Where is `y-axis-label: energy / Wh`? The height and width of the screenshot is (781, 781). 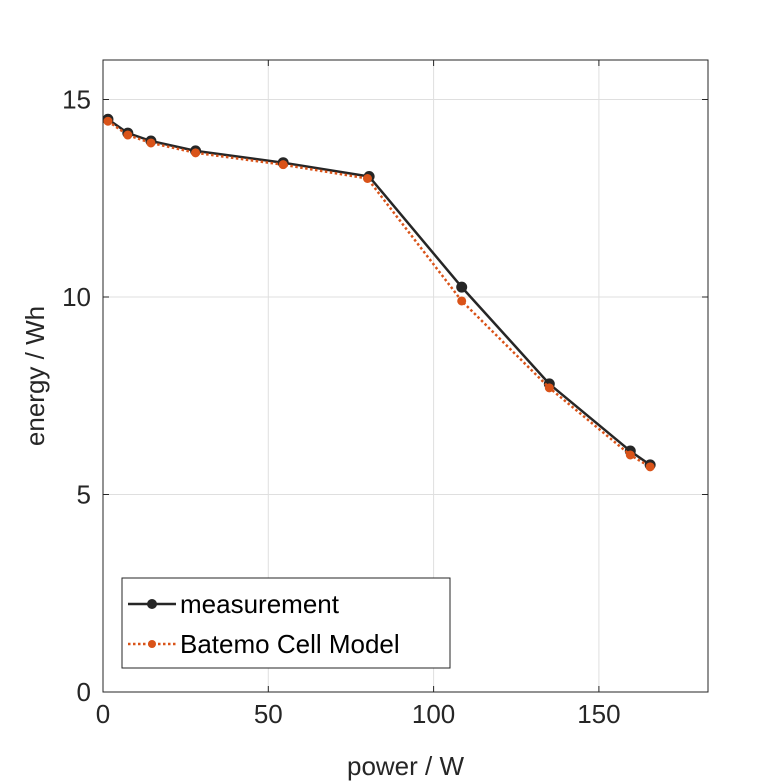 y-axis-label: energy / Wh is located at coordinates (35, 376).